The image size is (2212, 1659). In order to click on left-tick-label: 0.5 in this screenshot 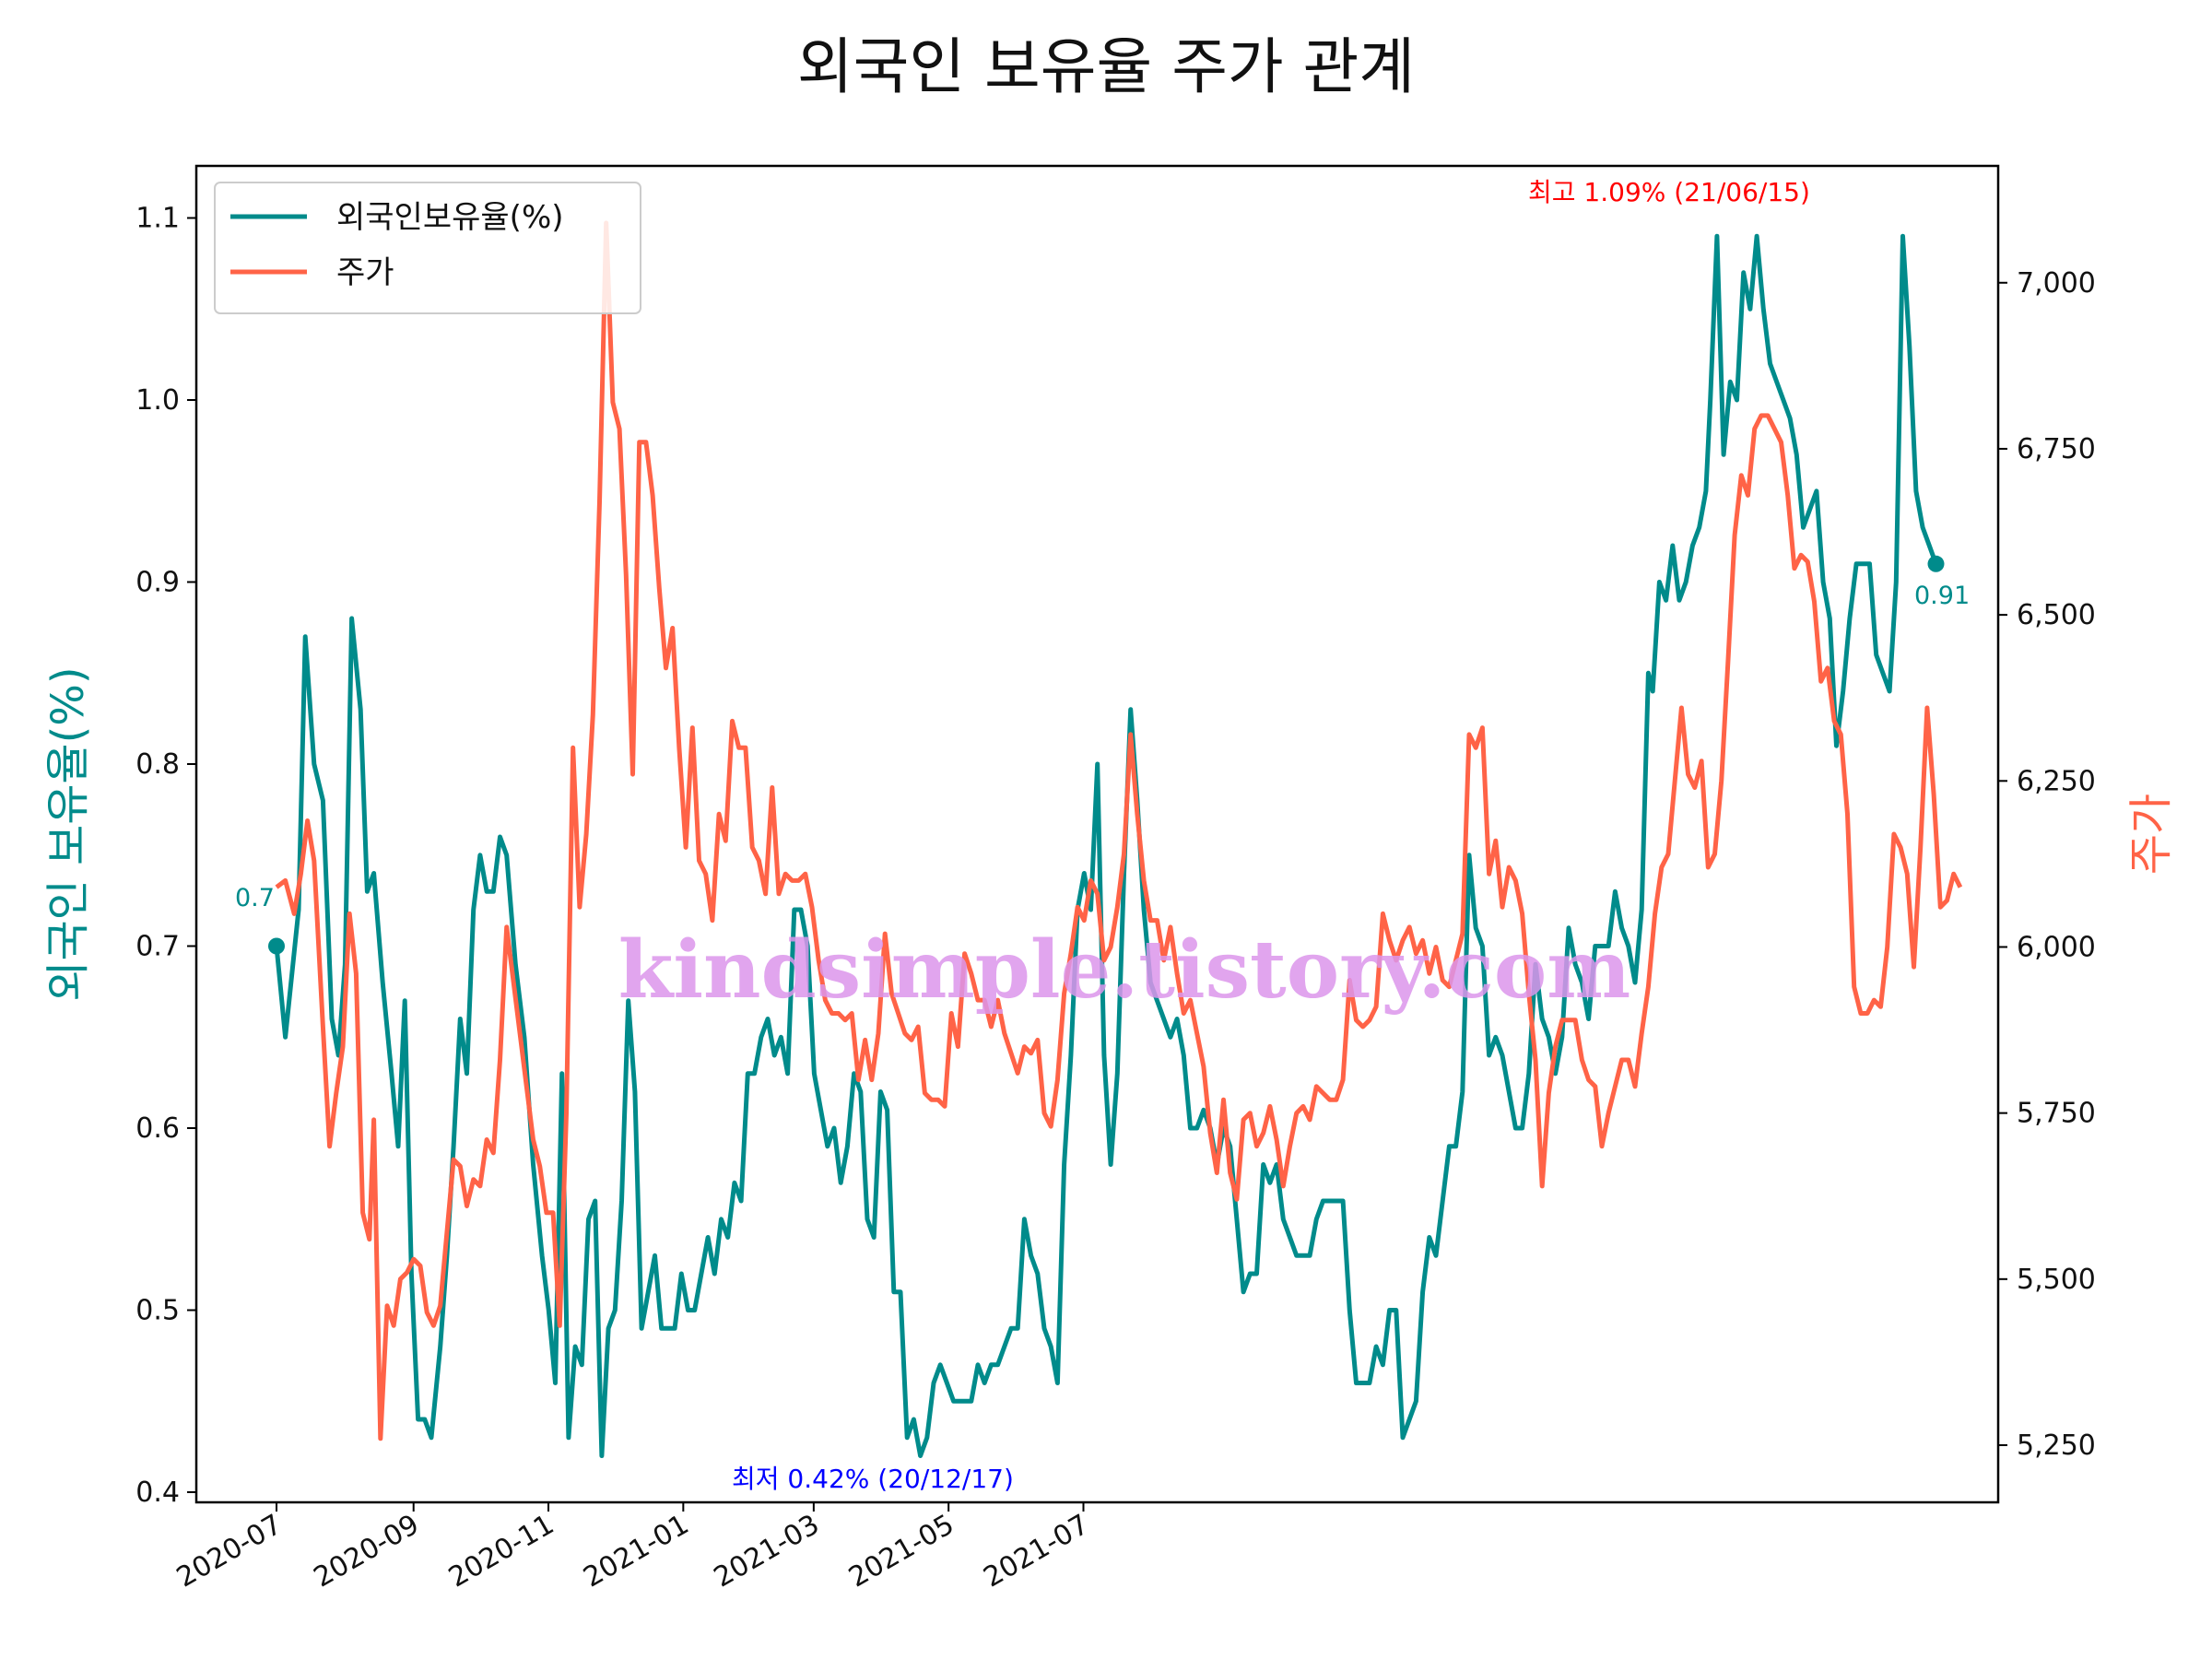, I will do `click(157, 1311)`.